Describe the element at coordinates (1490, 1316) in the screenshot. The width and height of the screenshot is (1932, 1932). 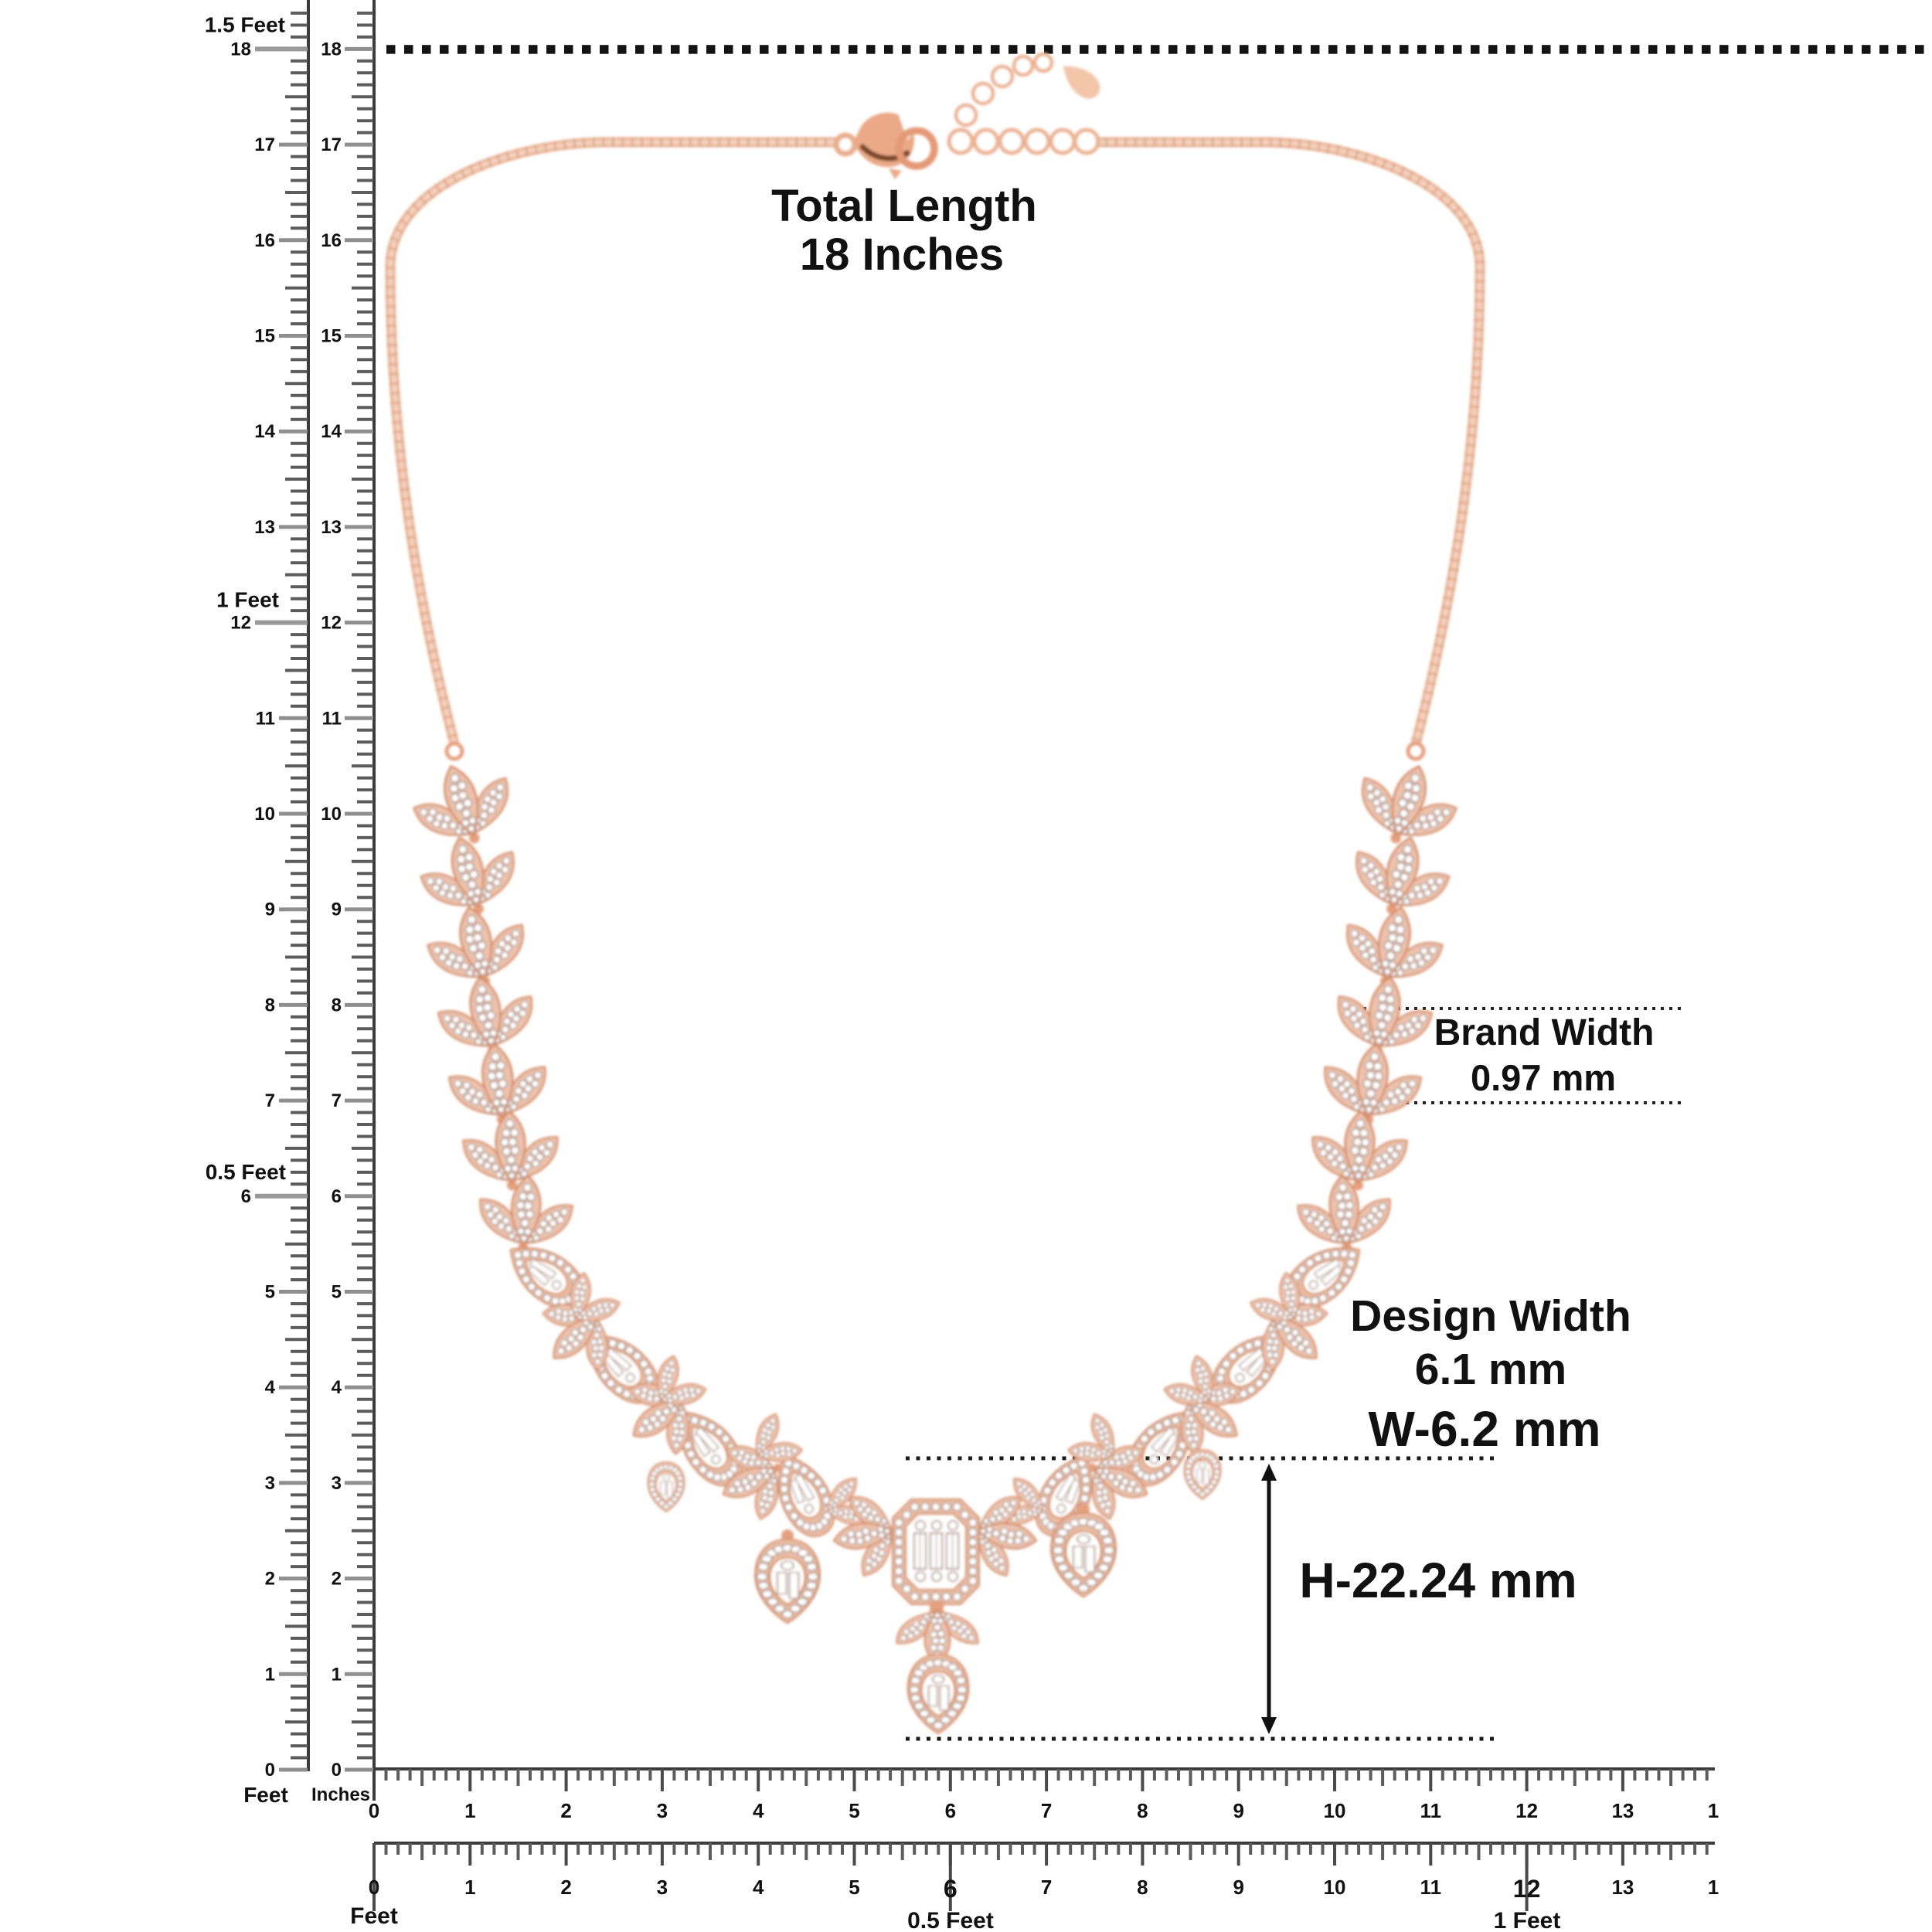
I see `svg-text: Design Width` at that location.